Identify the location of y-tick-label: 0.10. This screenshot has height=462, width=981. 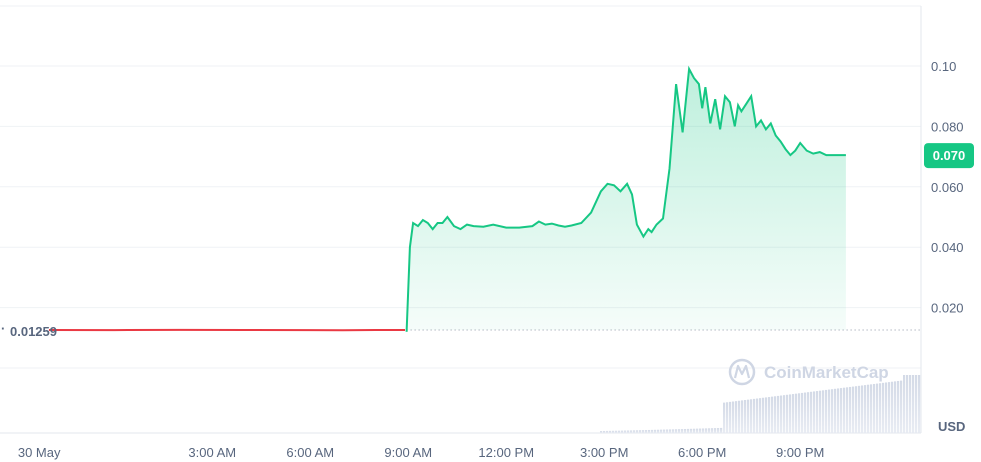
(943, 66).